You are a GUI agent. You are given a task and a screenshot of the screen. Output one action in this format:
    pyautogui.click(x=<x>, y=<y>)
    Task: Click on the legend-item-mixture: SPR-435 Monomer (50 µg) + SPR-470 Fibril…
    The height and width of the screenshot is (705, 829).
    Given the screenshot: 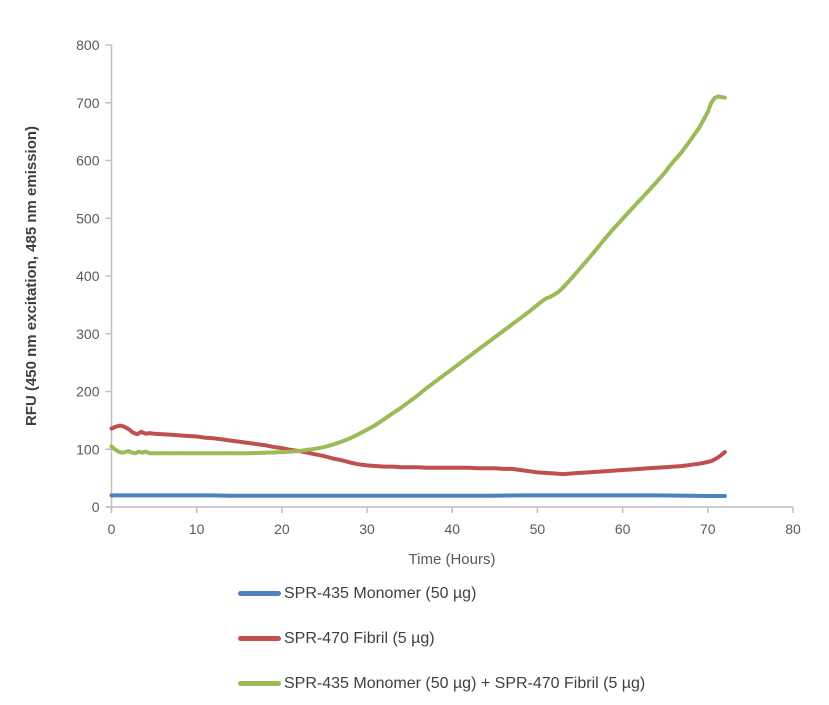 What is the action you would take?
    pyautogui.click(x=441, y=683)
    